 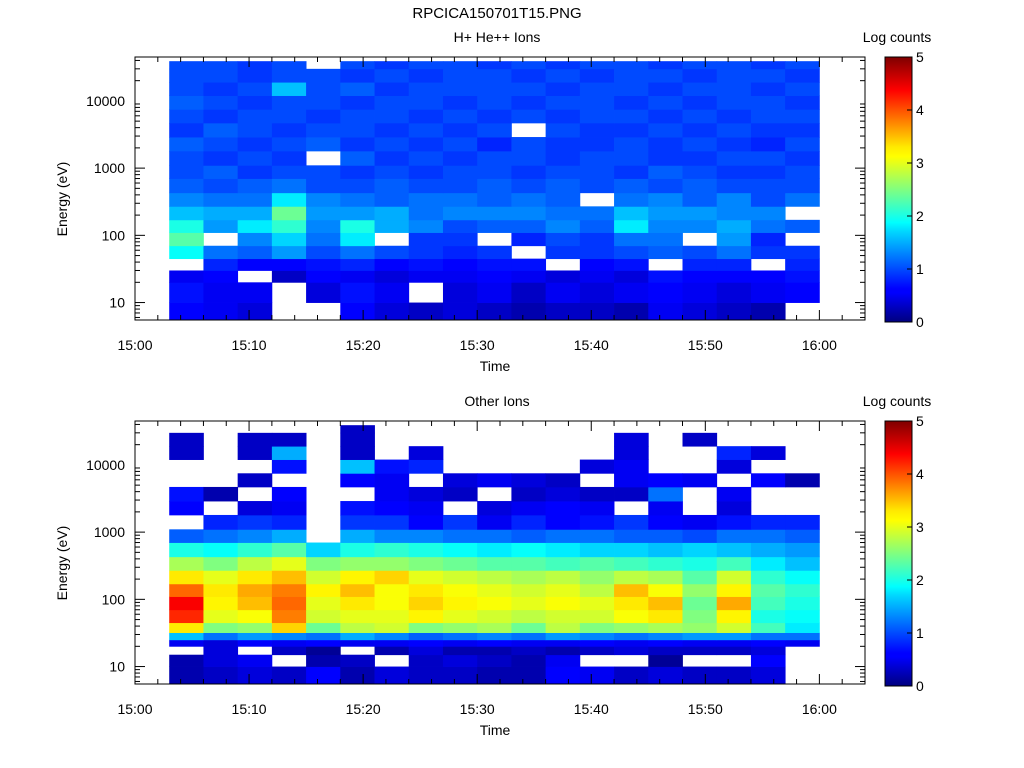 What do you see at coordinates (495, 366) in the screenshot?
I see `x-axis-label: Time` at bounding box center [495, 366].